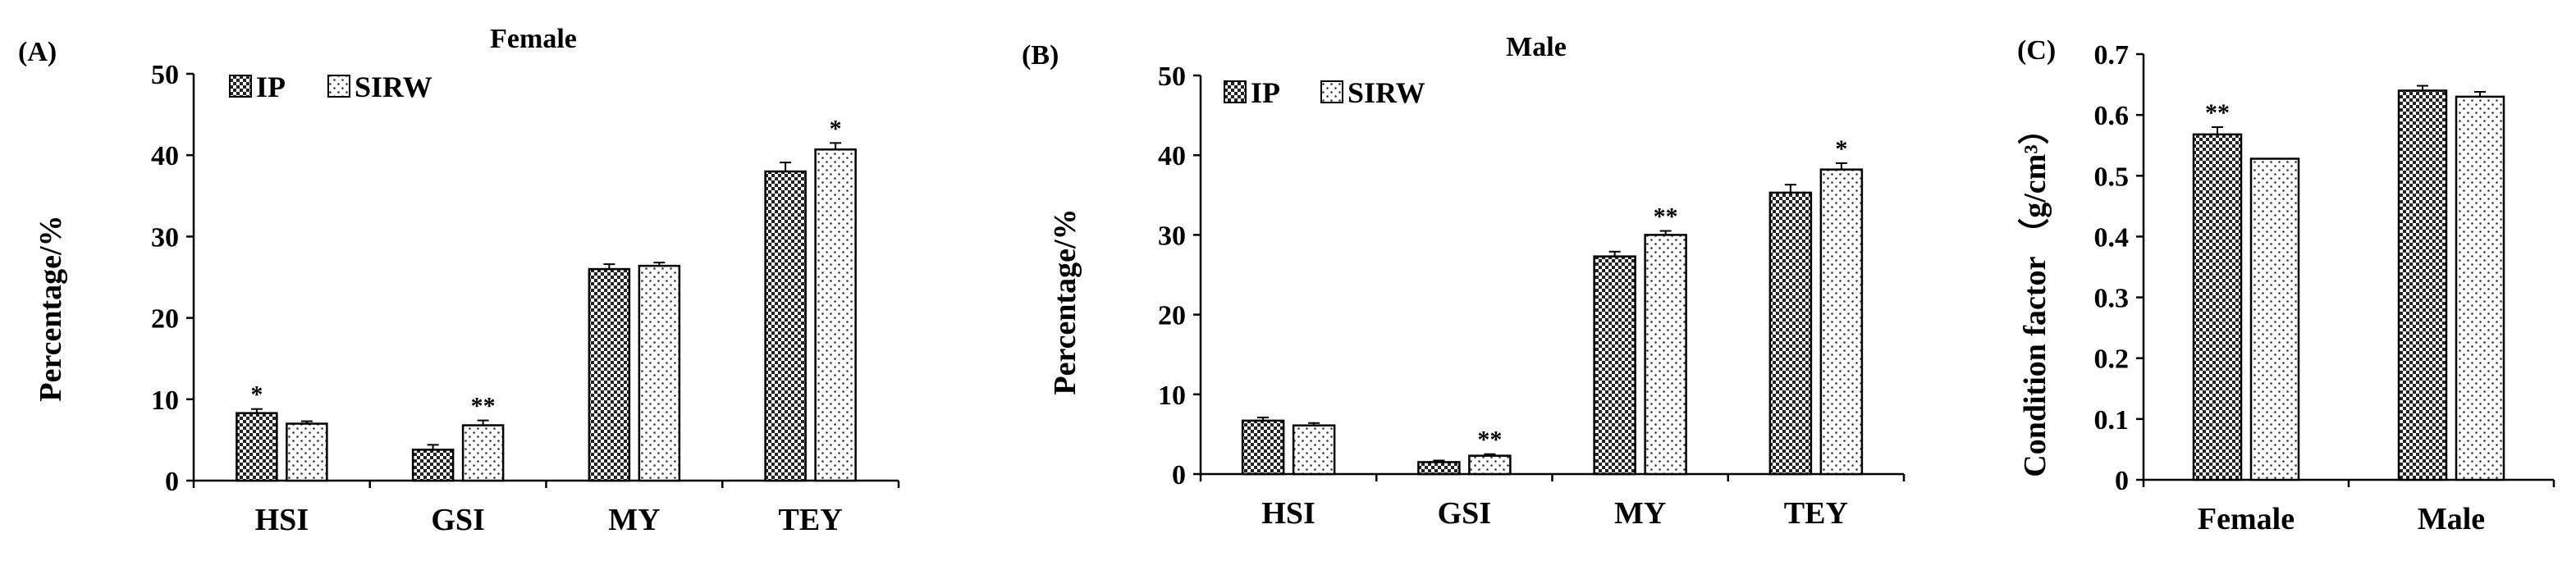  What do you see at coordinates (2451, 519) in the screenshot?
I see `x-tick-label: Male` at bounding box center [2451, 519].